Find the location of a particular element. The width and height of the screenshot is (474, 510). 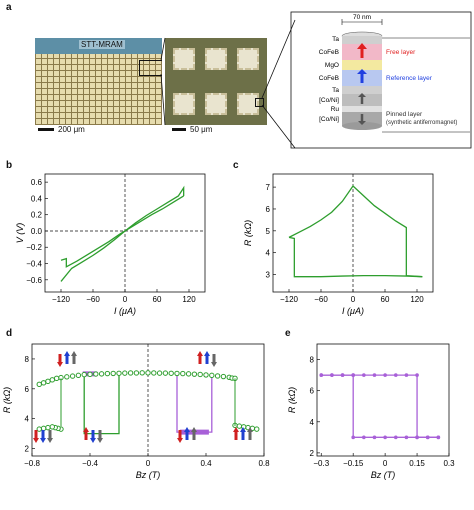

x-axis-label: Bz (T) is located at coordinates (148, 475).